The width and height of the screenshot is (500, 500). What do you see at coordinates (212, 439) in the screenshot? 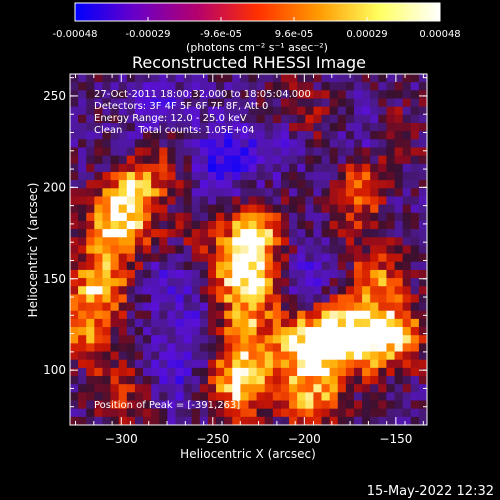
I see `x-tick-label: −250` at bounding box center [212, 439].